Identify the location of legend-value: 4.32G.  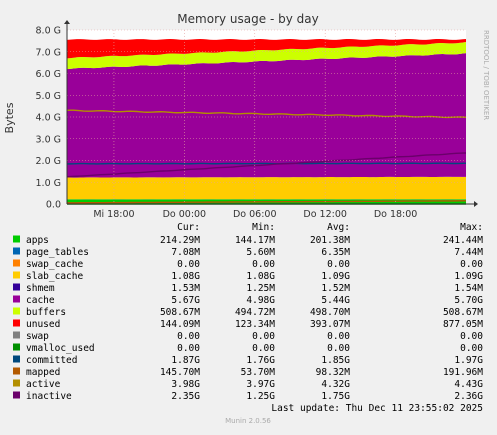
(335, 384).